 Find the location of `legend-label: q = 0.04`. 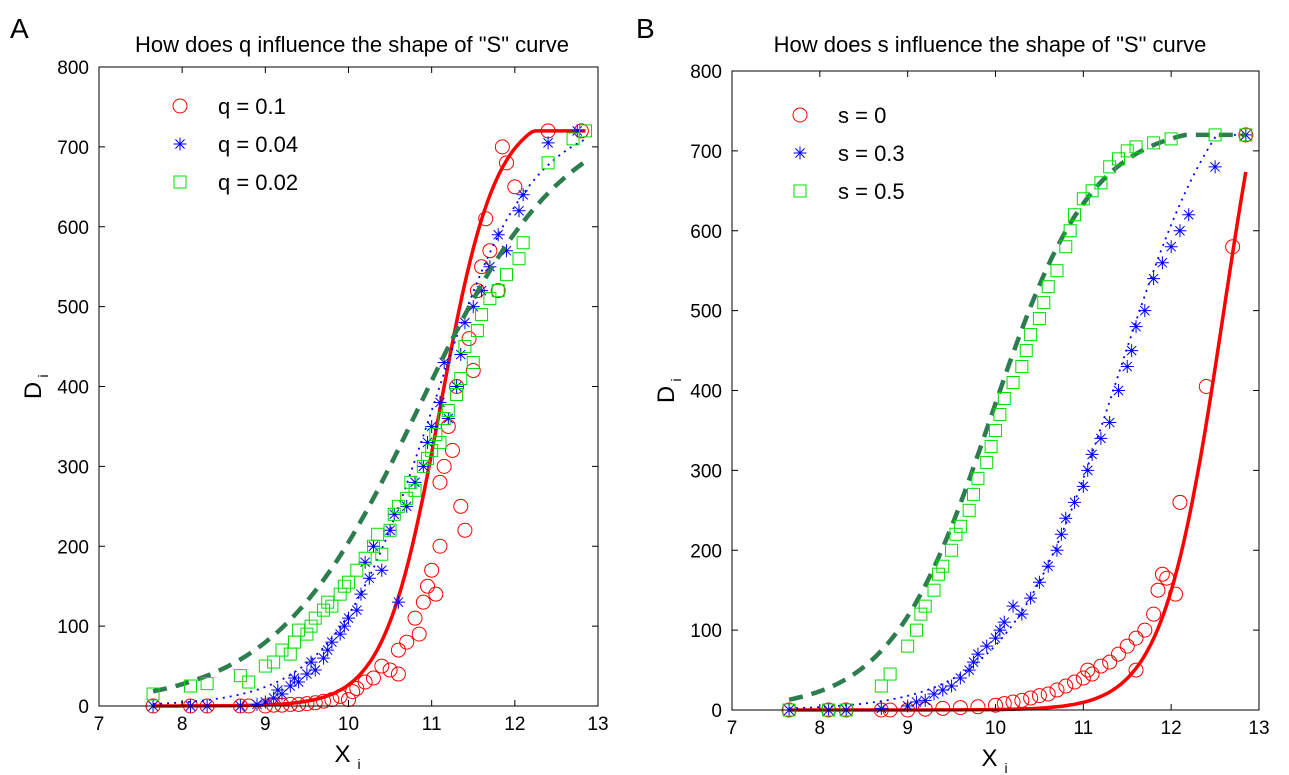

legend-label: q = 0.04 is located at coordinates (258, 144).